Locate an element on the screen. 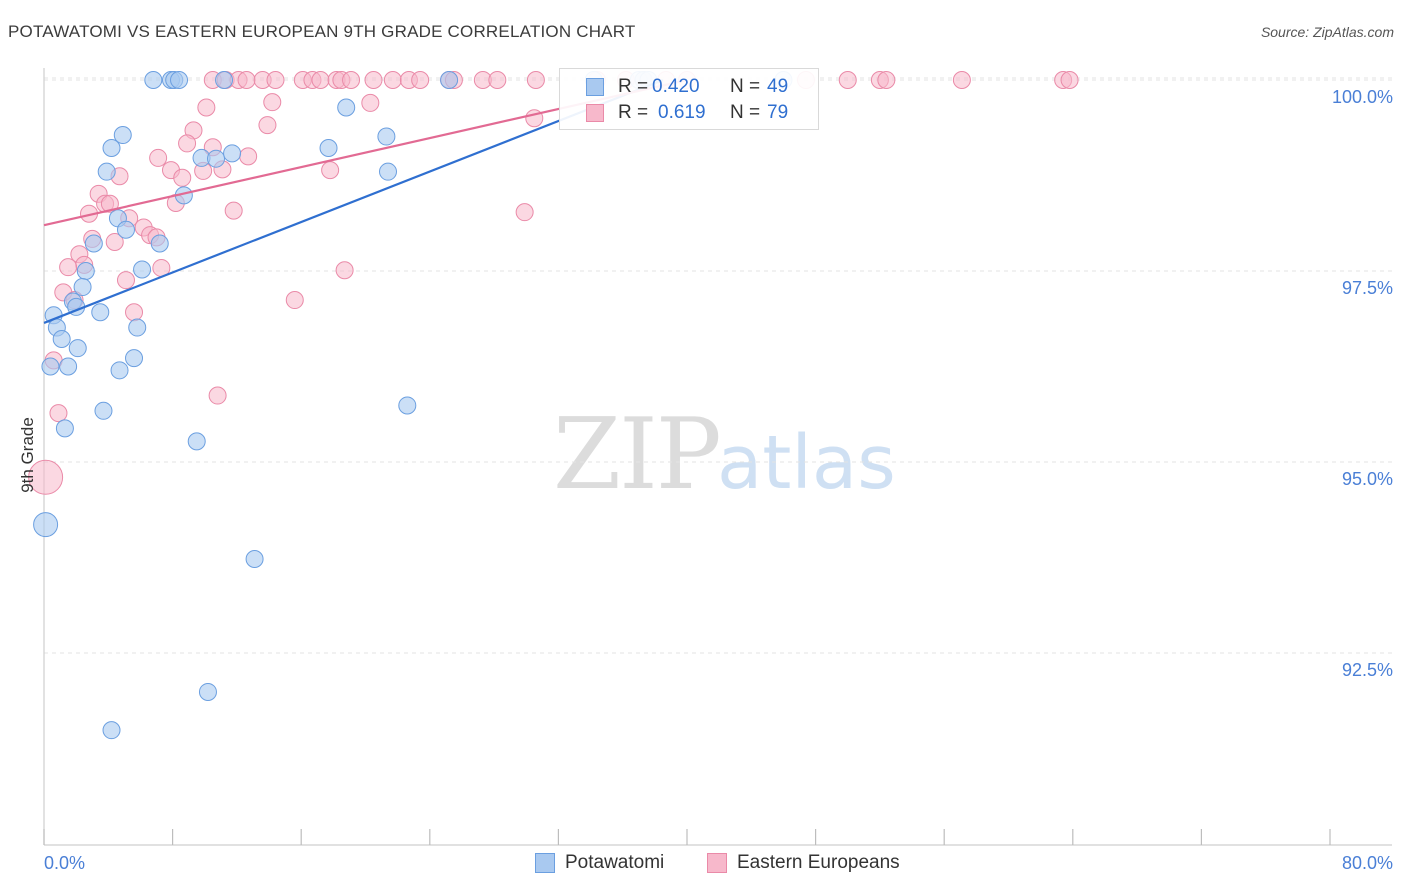  watermark-zip: ZIP is located at coordinates (637, 455).